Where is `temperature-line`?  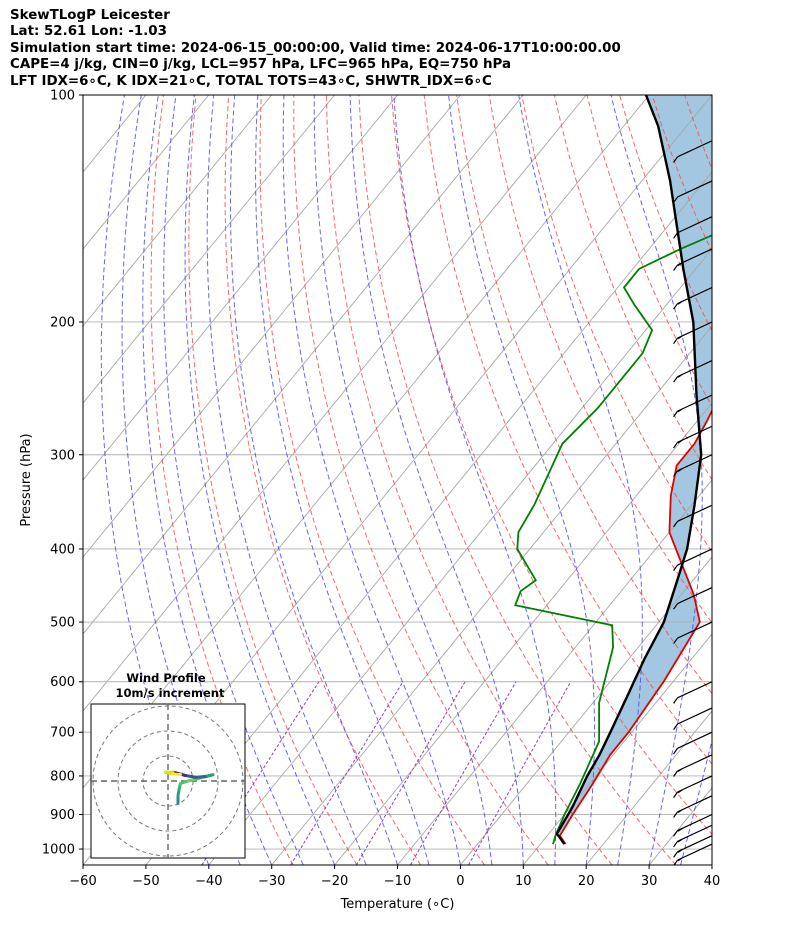 temperature-line is located at coordinates (635, 626).